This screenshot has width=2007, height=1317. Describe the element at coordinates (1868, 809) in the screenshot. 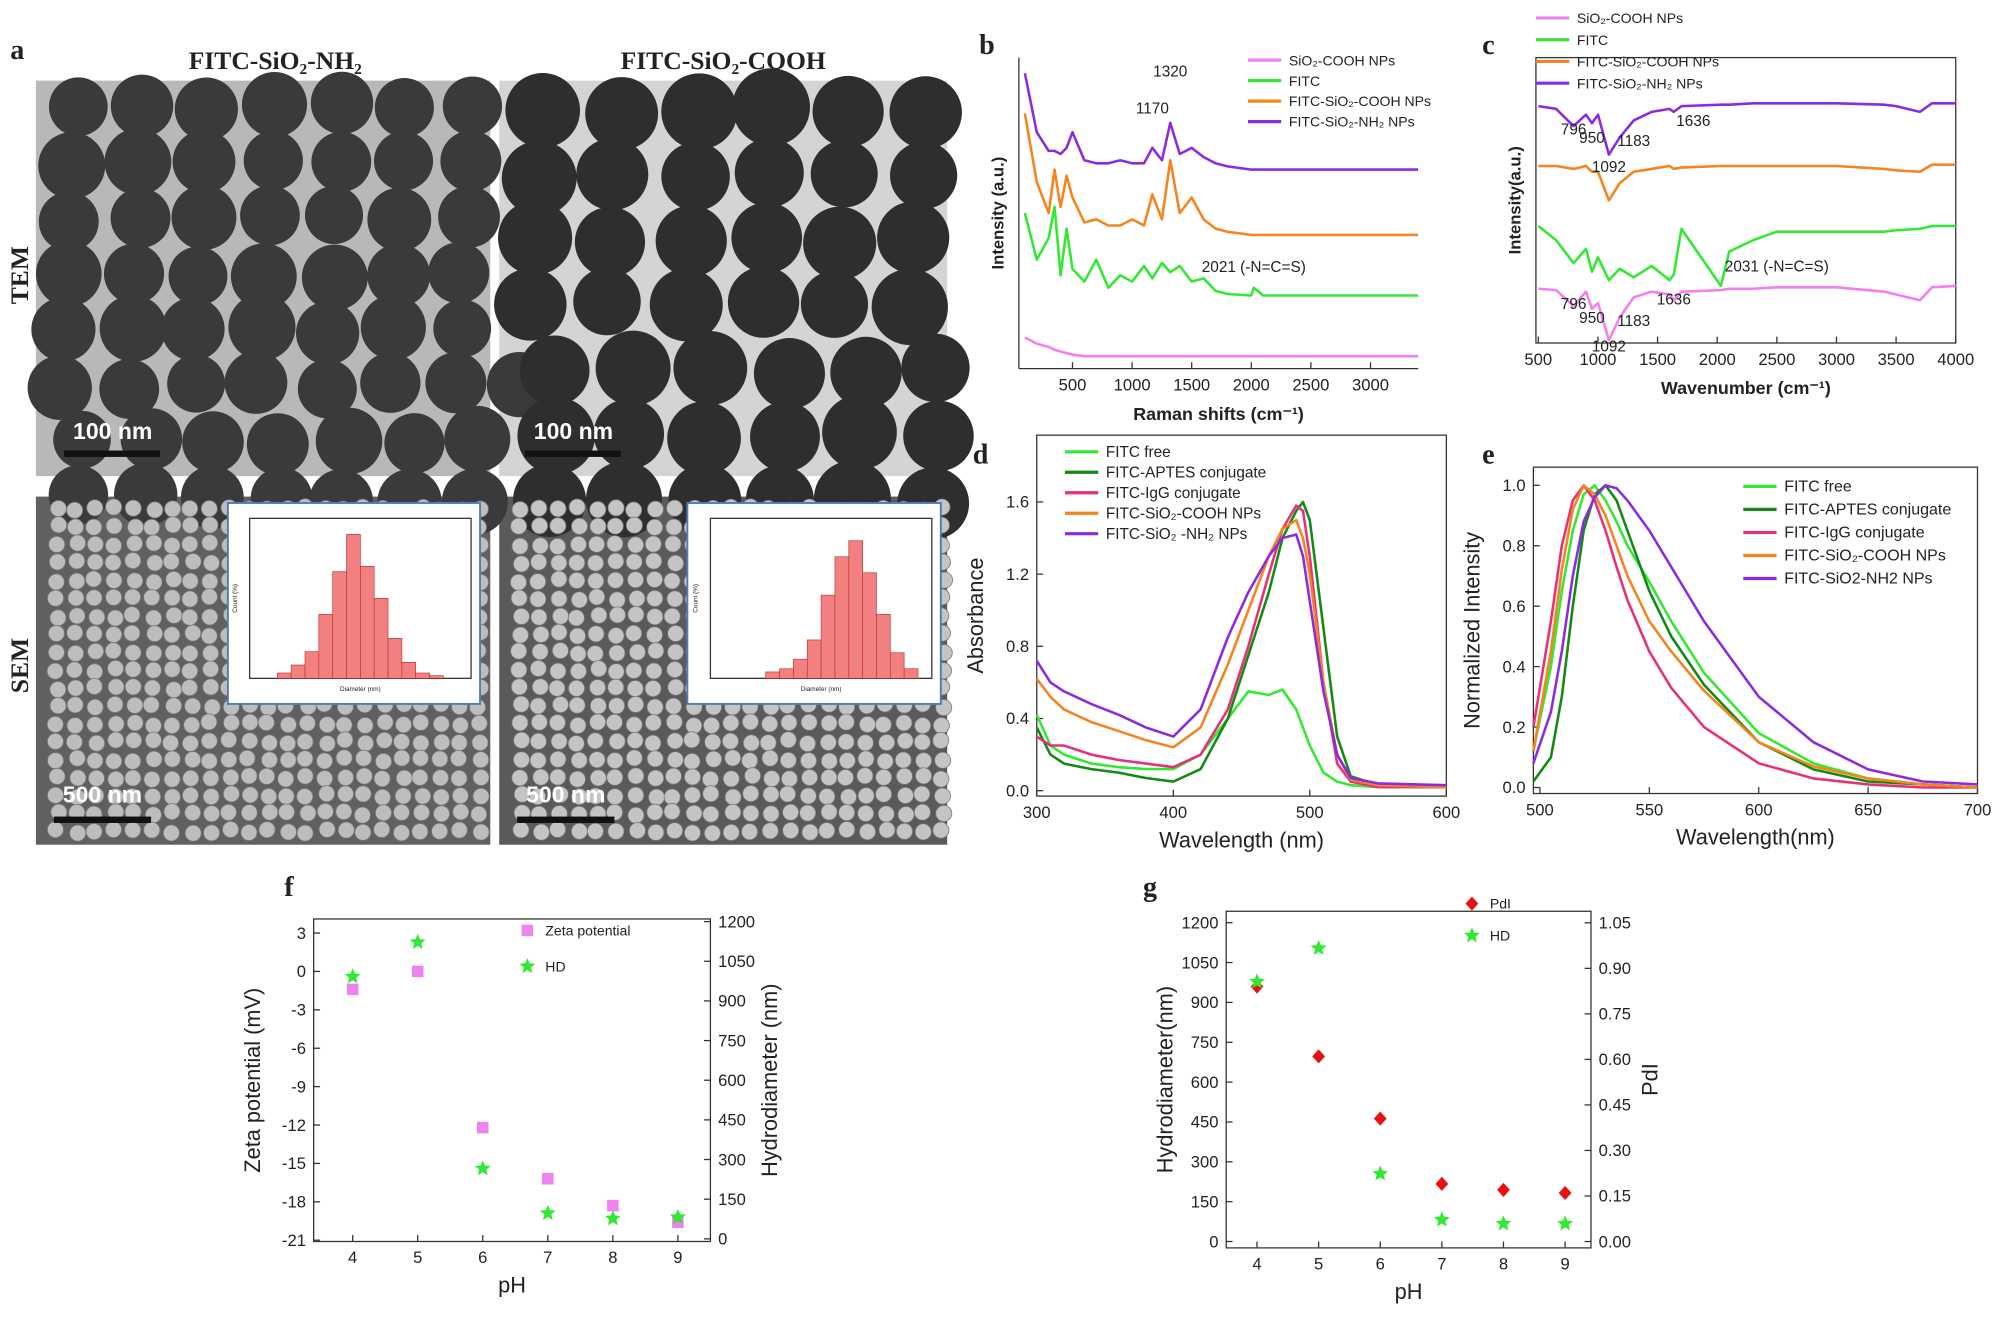

I see `x-tick-label: 650` at that location.